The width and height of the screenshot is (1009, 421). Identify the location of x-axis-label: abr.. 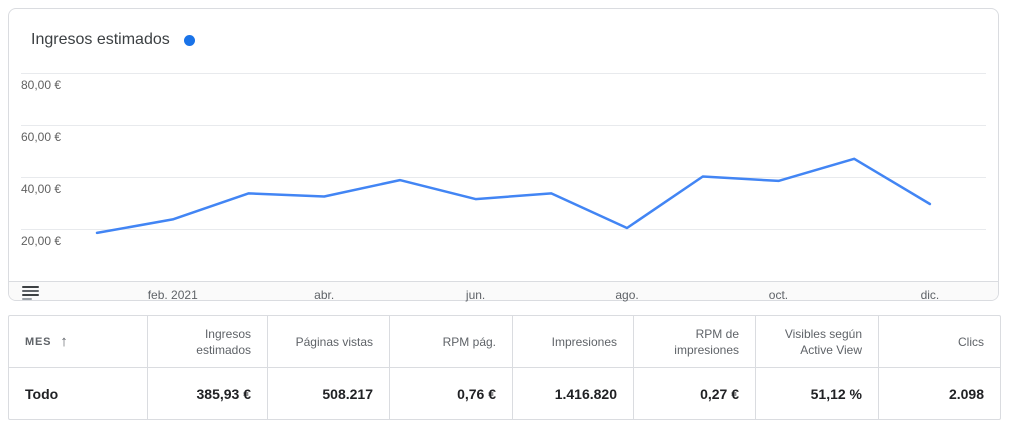
(324, 295).